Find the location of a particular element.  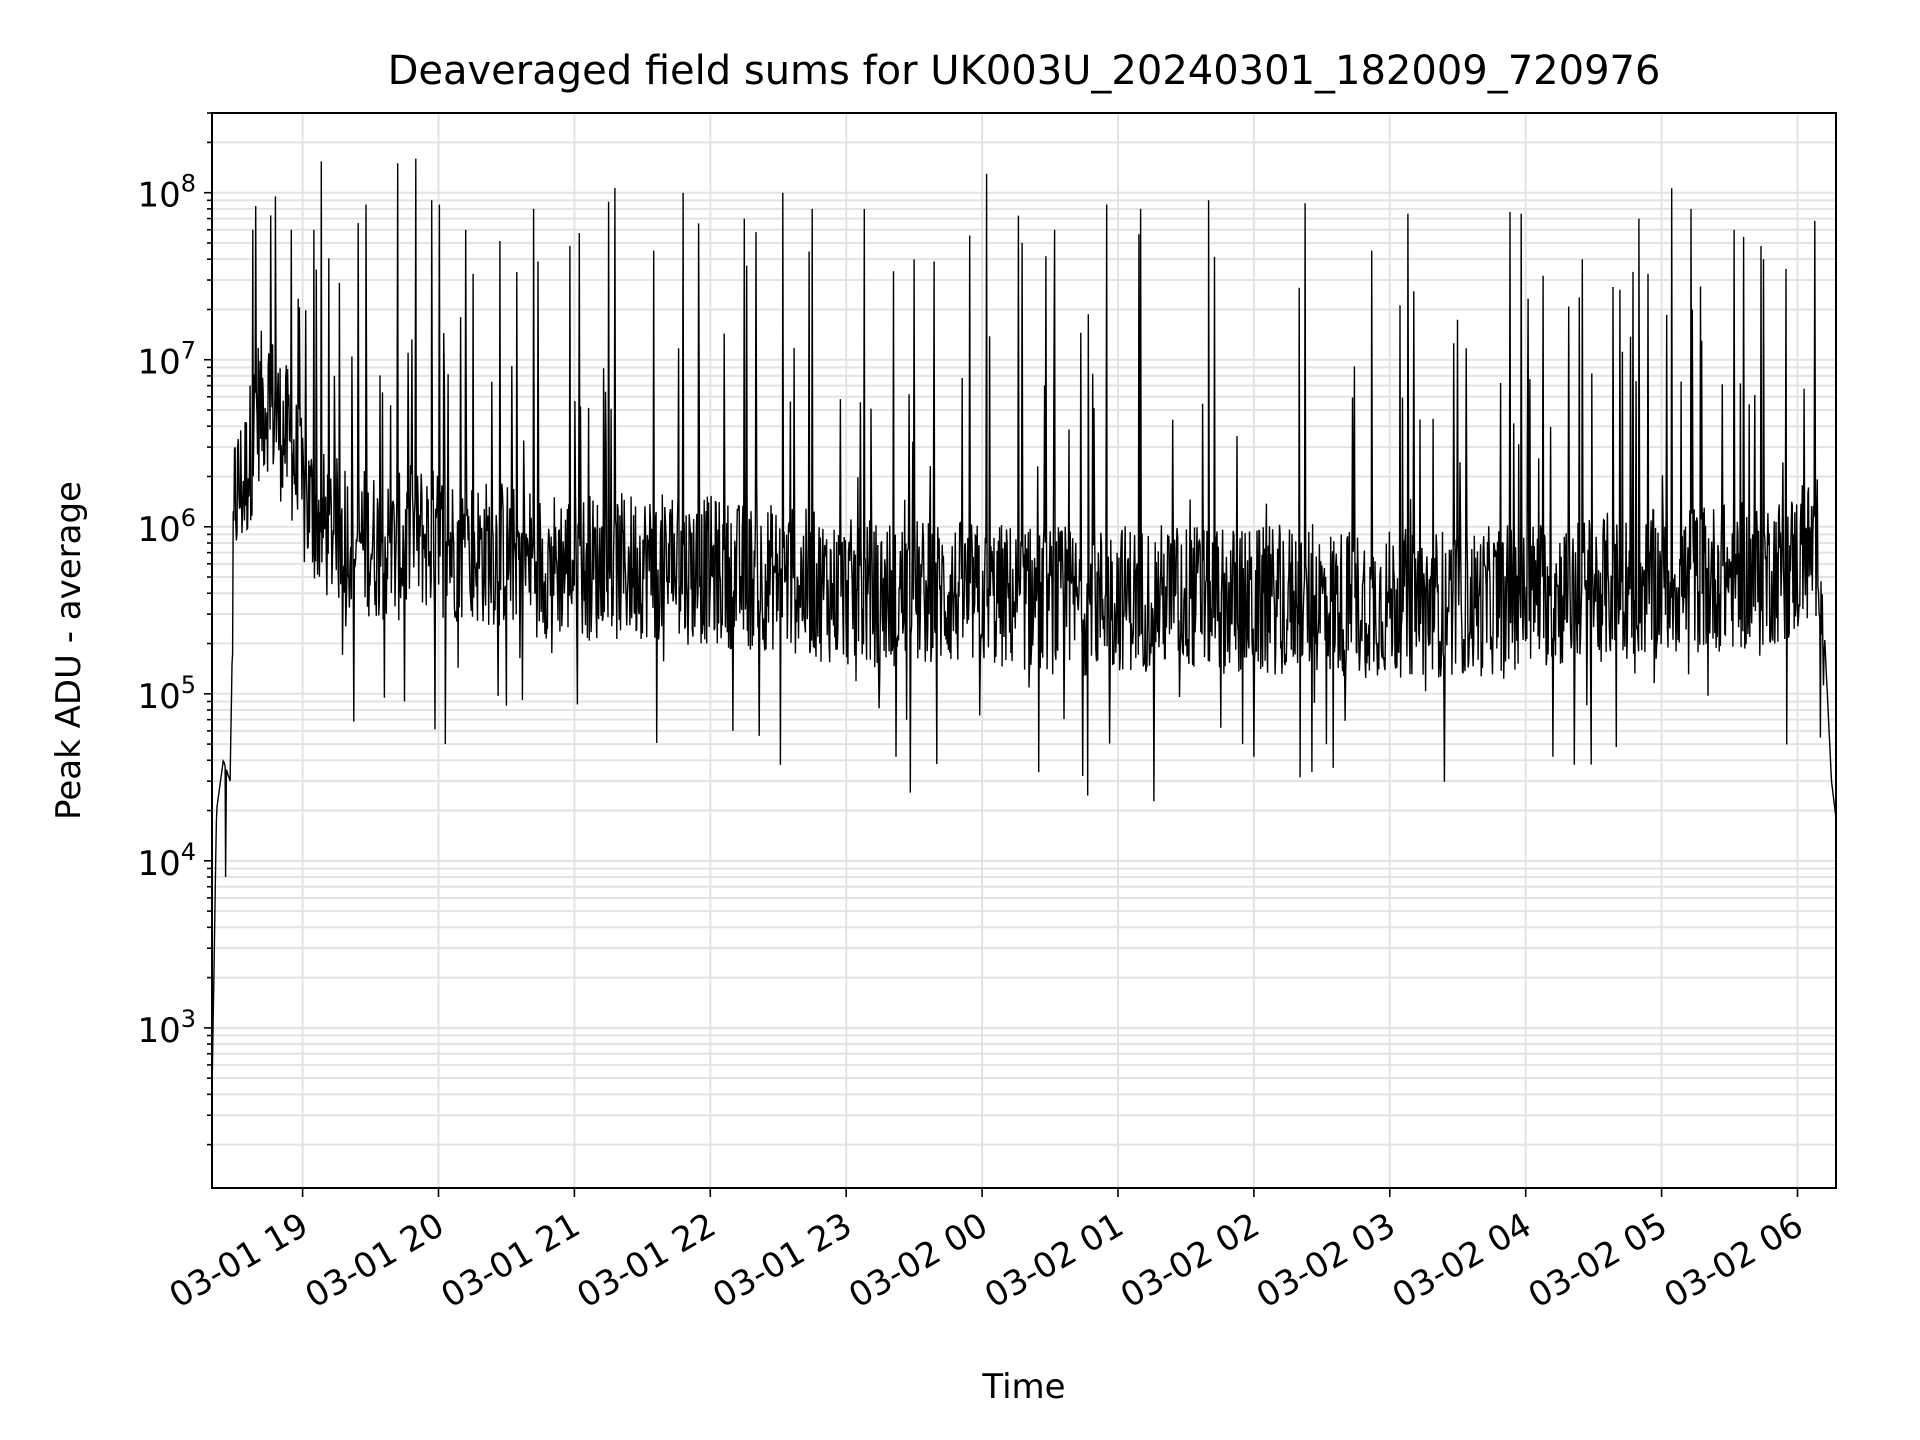

x-axis-label: Time is located at coordinates (1023, 1387).